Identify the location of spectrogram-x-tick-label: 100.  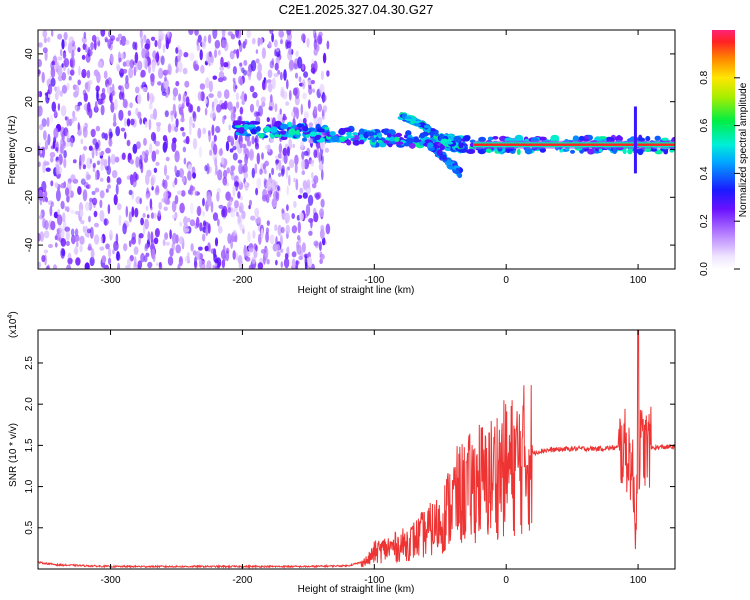
(638, 280).